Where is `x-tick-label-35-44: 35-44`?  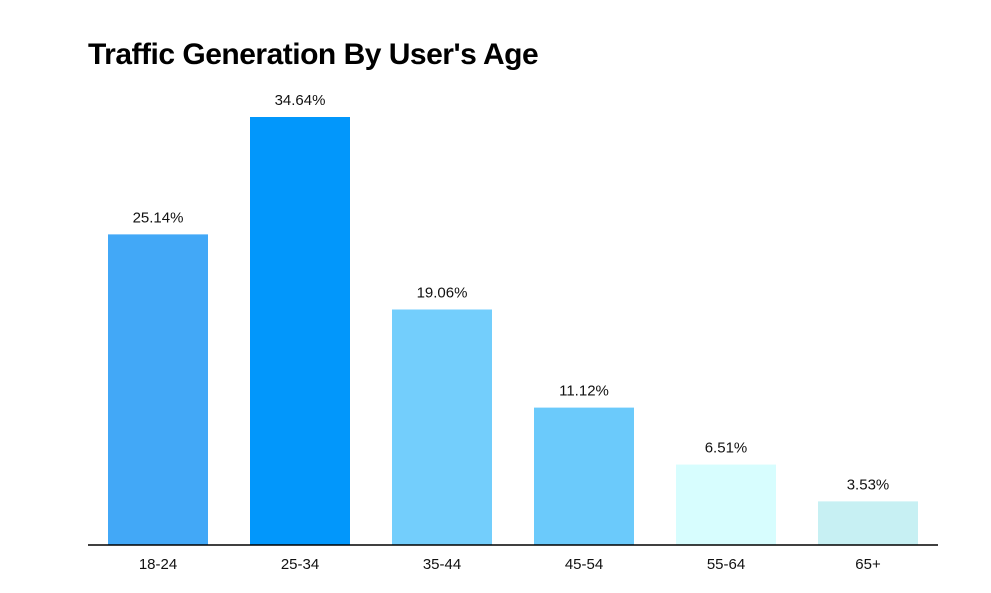
x-tick-label-35-44: 35-44 is located at coordinates (442, 564).